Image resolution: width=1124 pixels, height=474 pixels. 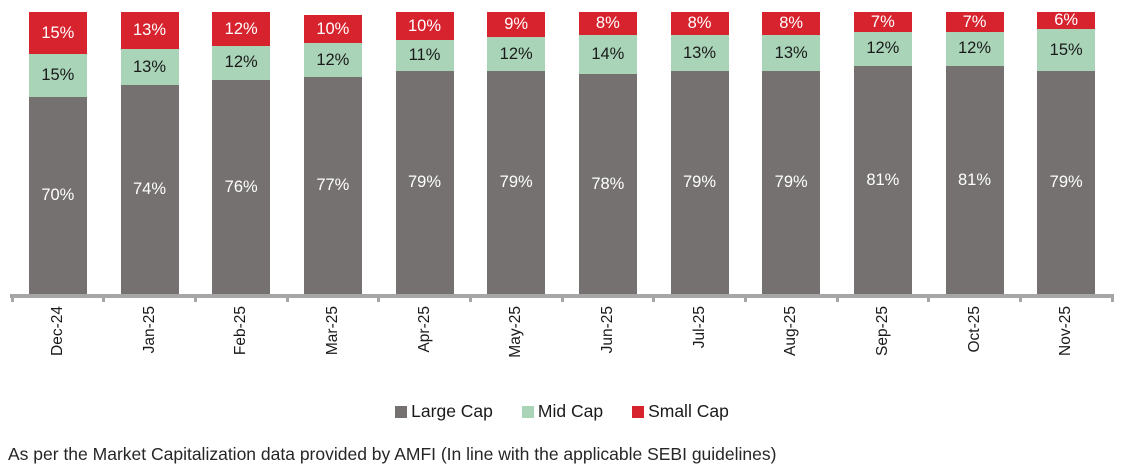 I want to click on legend-label: Small Cap, so click(x=688, y=411).